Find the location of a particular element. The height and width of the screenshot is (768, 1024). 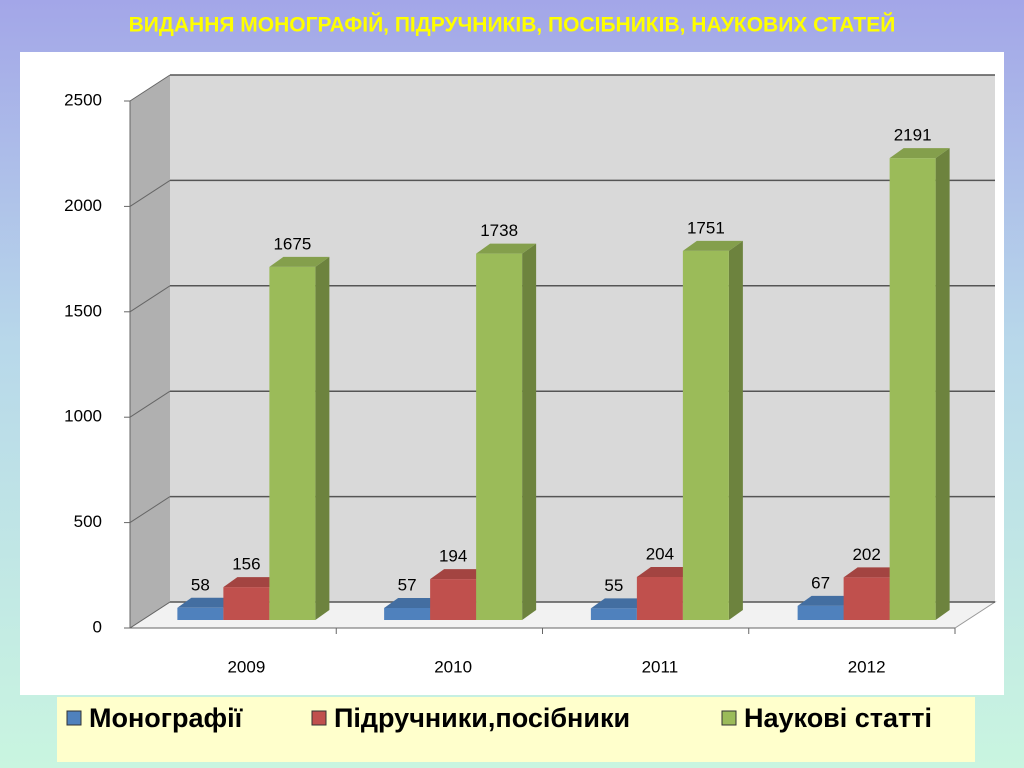

data-label: 58 is located at coordinates (200, 584).